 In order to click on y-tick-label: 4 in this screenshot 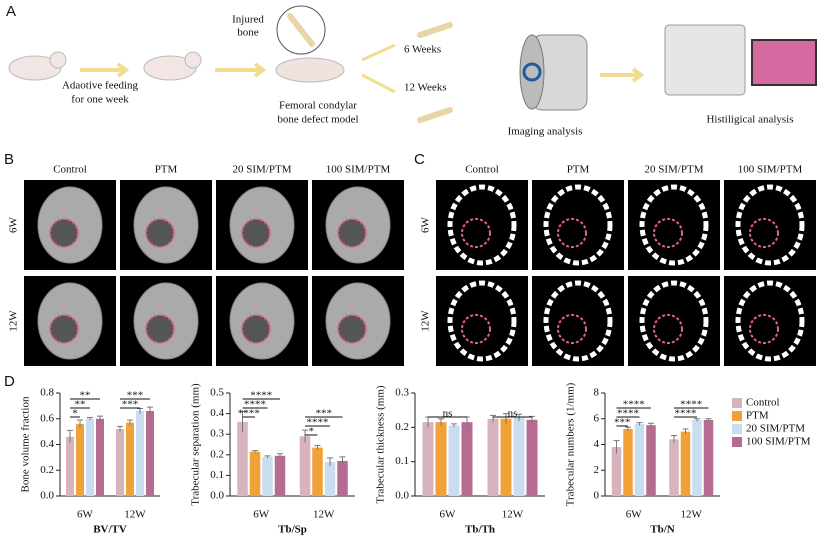, I will do `click(597, 444)`.